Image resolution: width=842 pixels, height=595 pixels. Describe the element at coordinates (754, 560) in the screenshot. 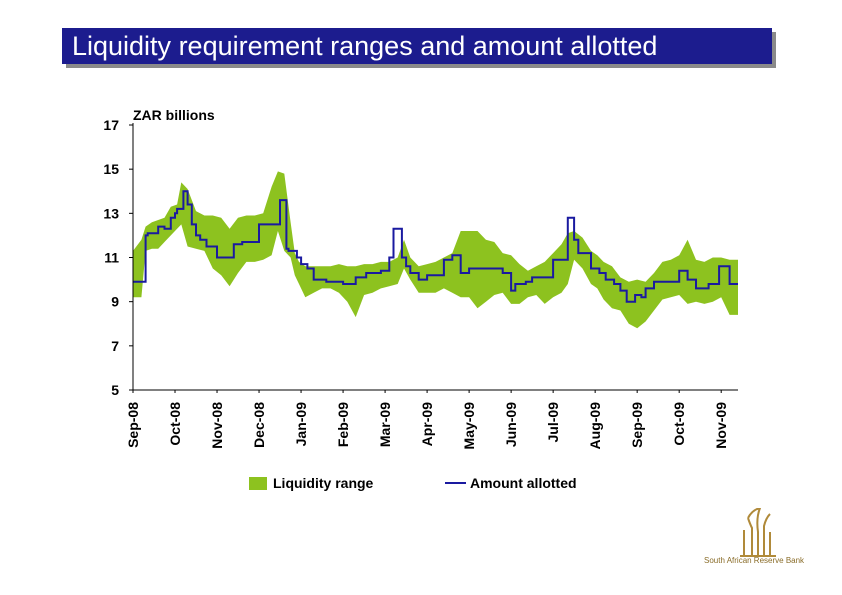

I see `brand-name: South African Reserve Bank` at that location.